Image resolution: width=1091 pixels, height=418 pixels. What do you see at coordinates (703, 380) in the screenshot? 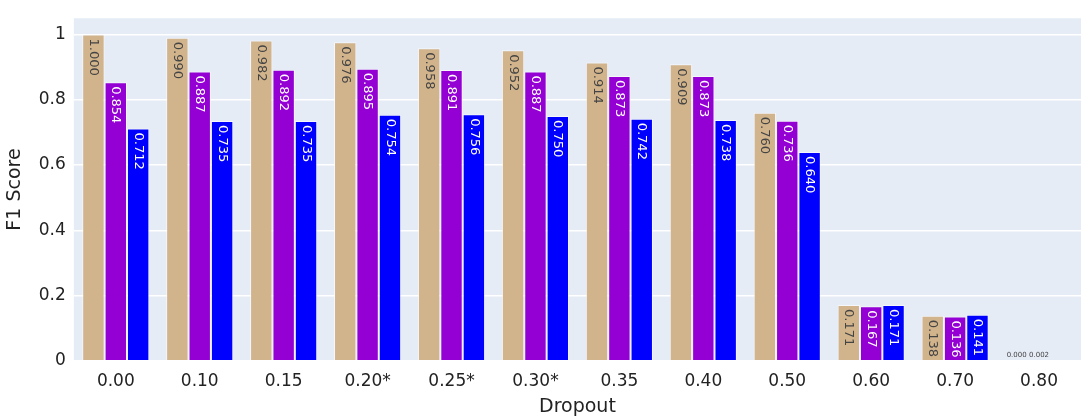
I see `x-tick-label: 0.40` at bounding box center [703, 380].